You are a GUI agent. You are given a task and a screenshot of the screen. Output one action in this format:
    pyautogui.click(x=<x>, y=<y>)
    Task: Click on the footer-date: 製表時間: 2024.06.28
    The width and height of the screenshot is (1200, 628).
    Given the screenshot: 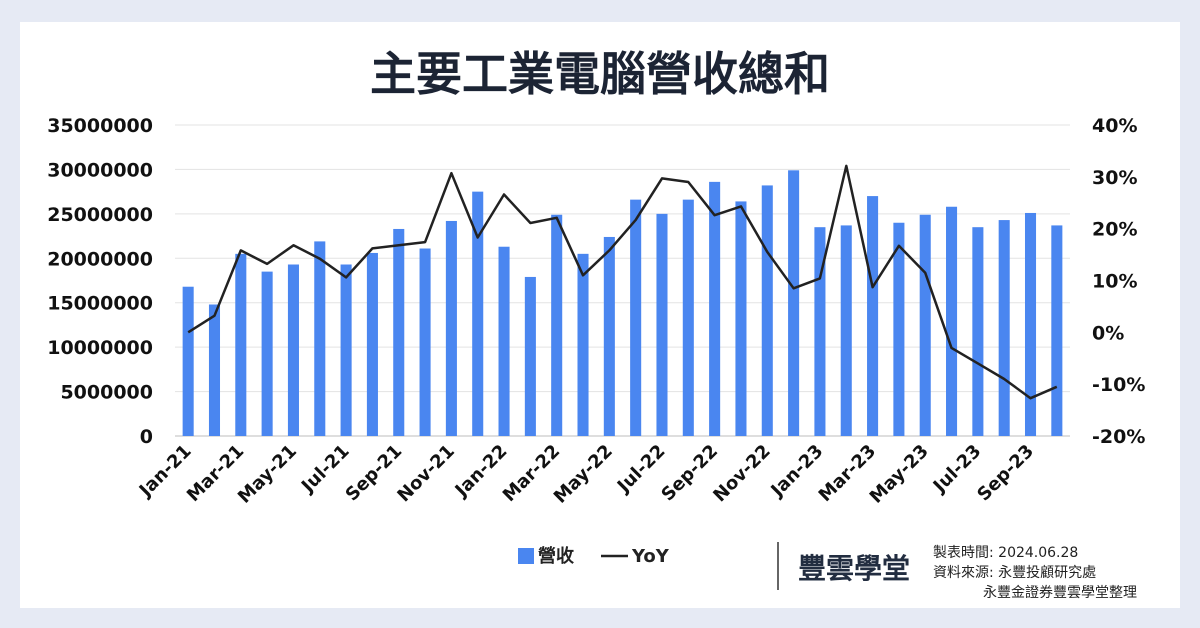 What is the action you would take?
    pyautogui.click(x=1005, y=553)
    